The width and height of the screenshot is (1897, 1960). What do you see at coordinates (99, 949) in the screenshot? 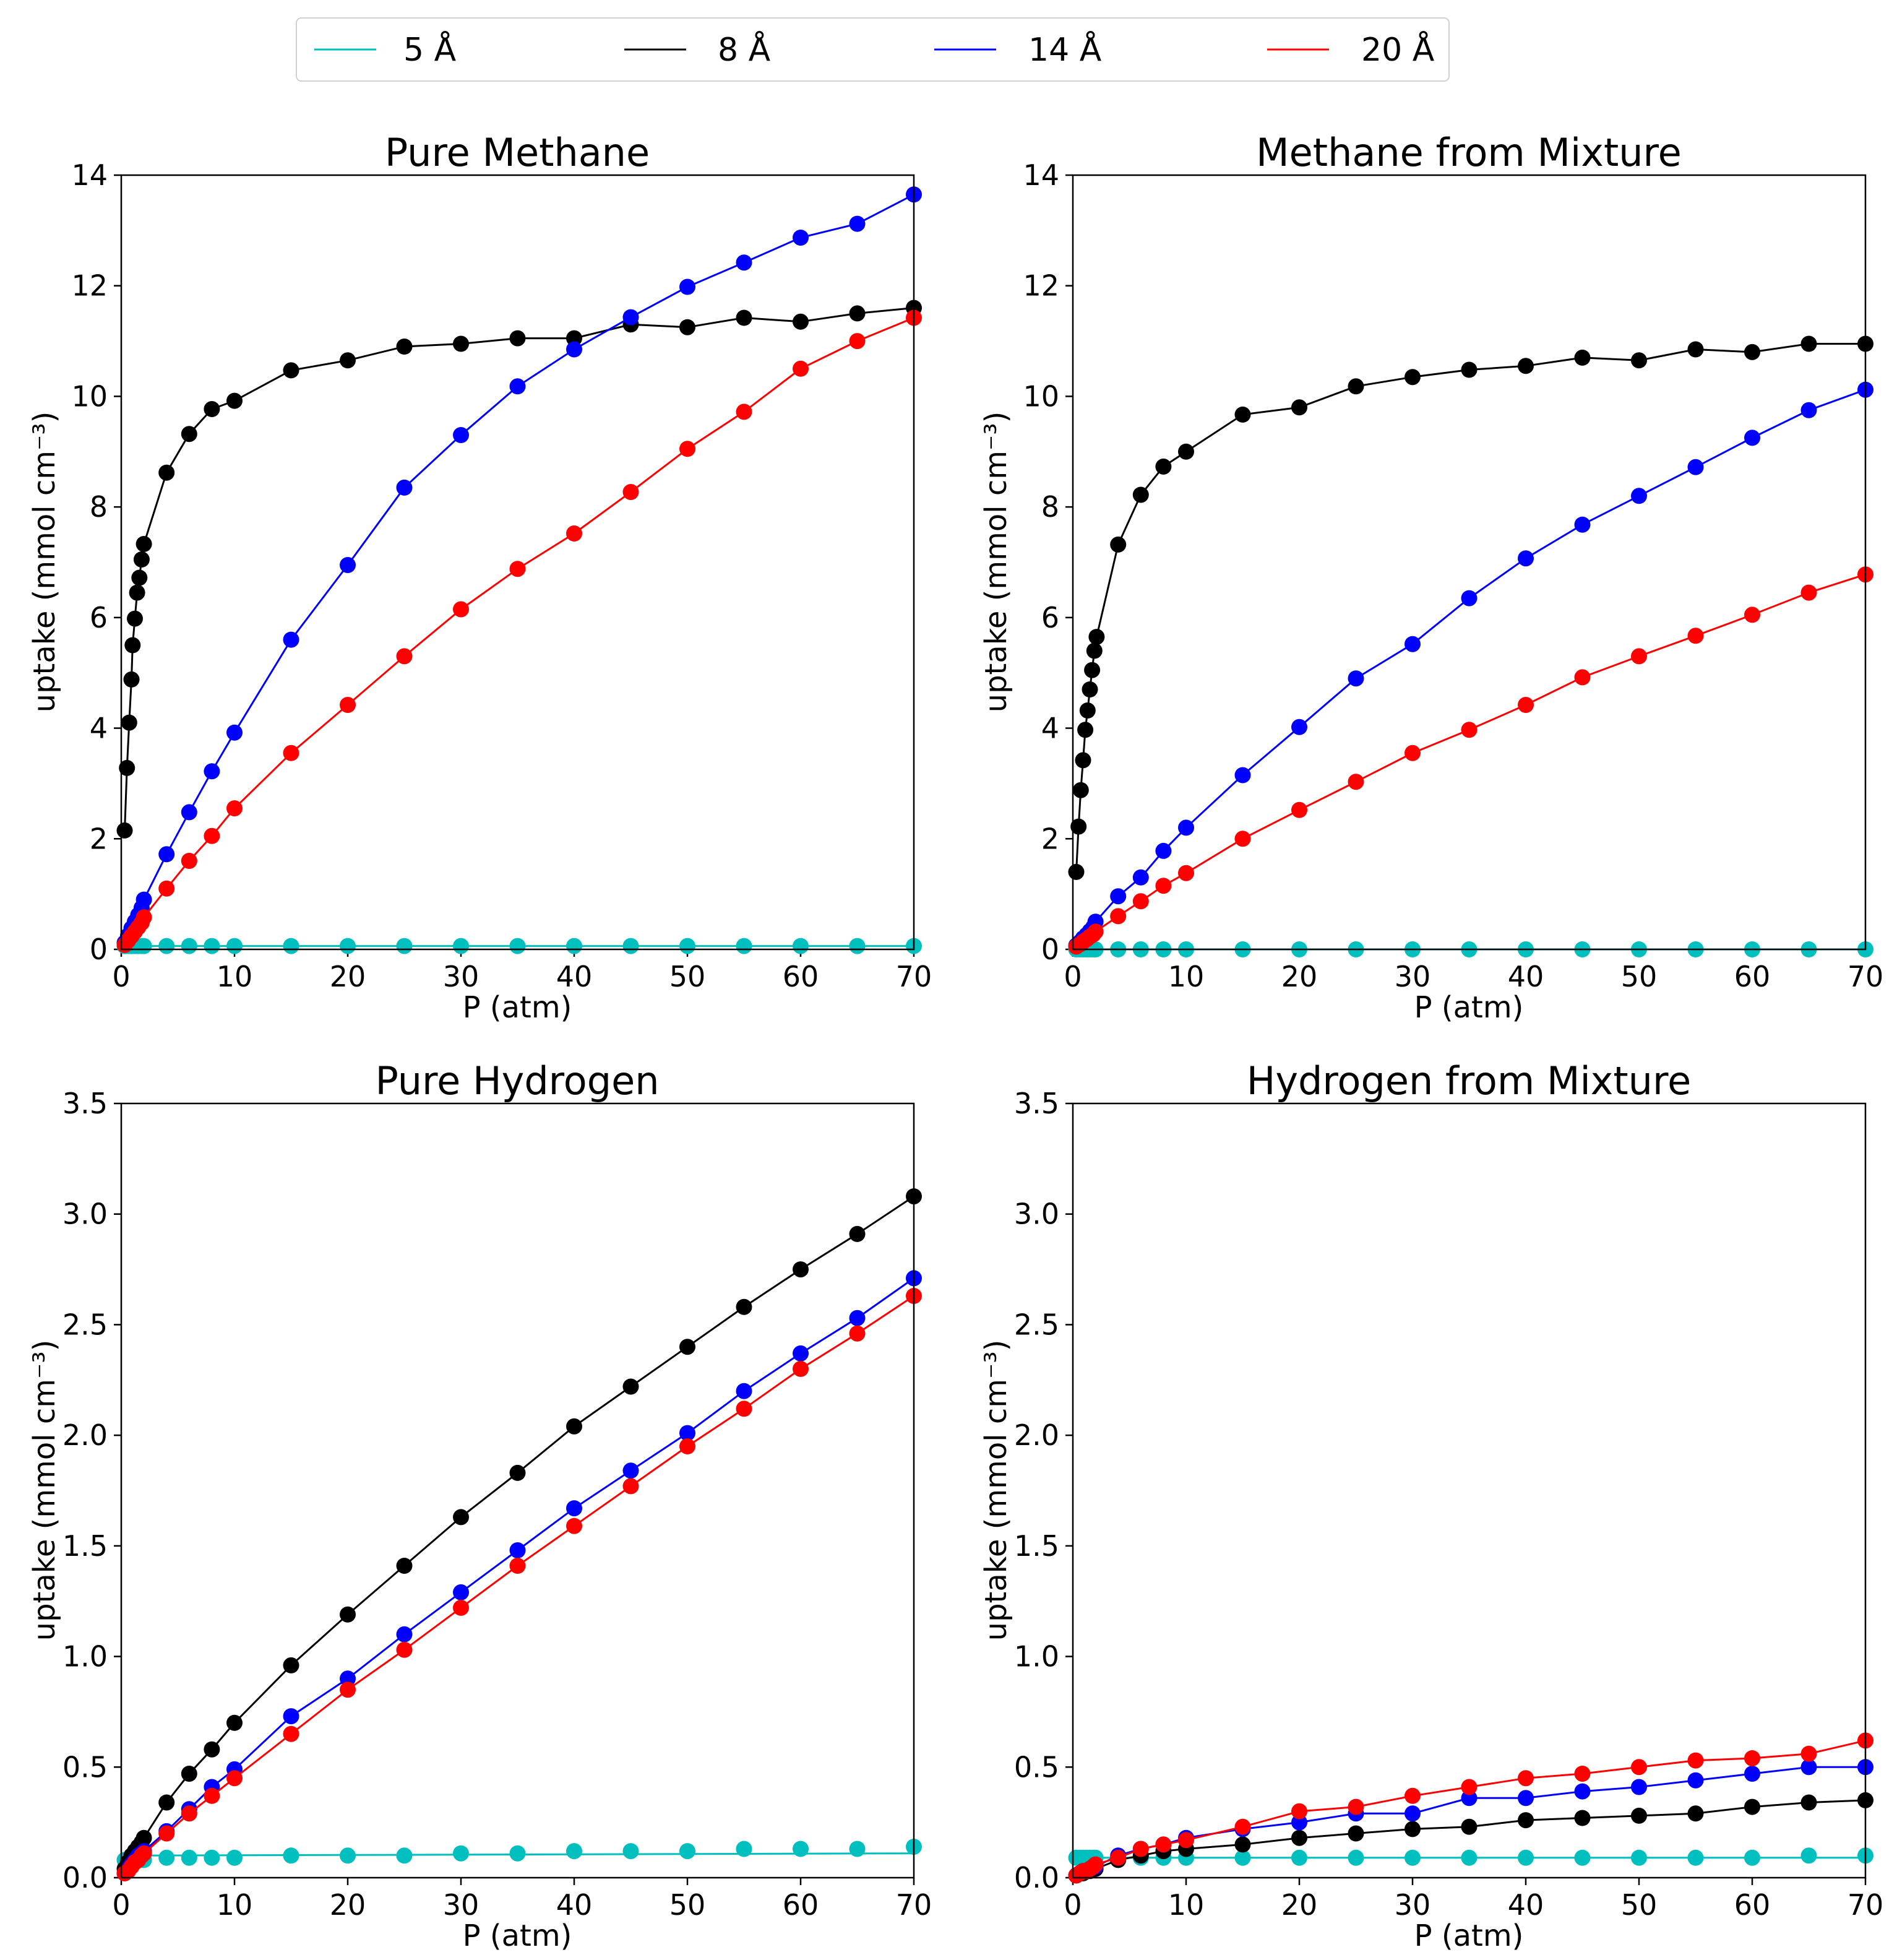
I see `y-tick-label: 0` at bounding box center [99, 949].